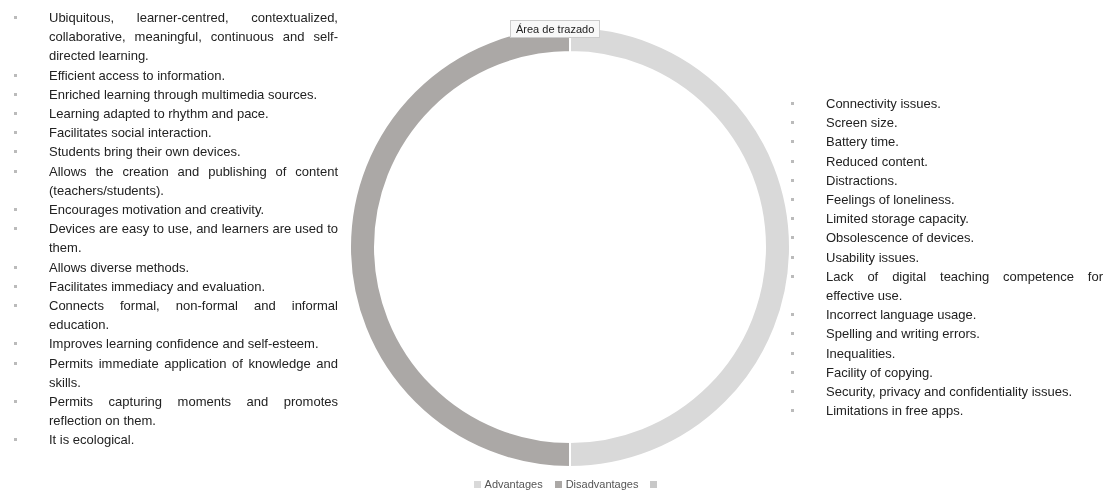 The height and width of the screenshot is (498, 1115). I want to click on text: Allows the creation and publishing of content (teachers/students)., so click(193, 181).